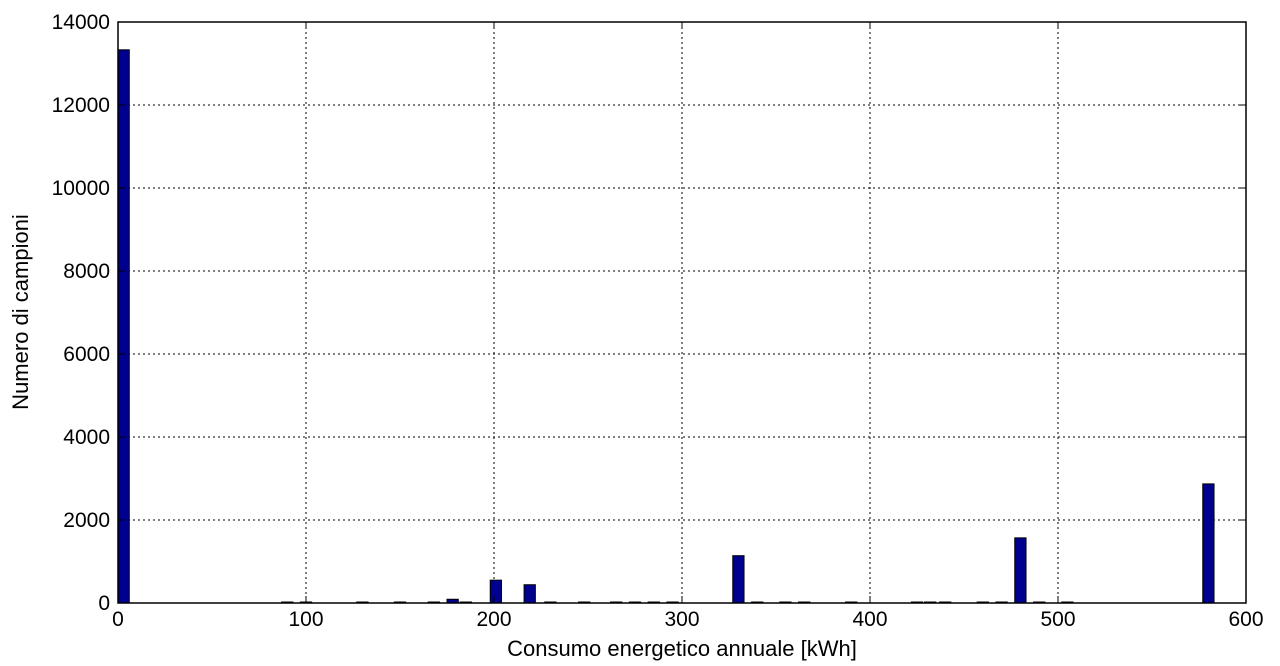 The image size is (1280, 666). I want to click on x-tick-labels: 0 100 200 300 400 500 600, so click(687, 619).